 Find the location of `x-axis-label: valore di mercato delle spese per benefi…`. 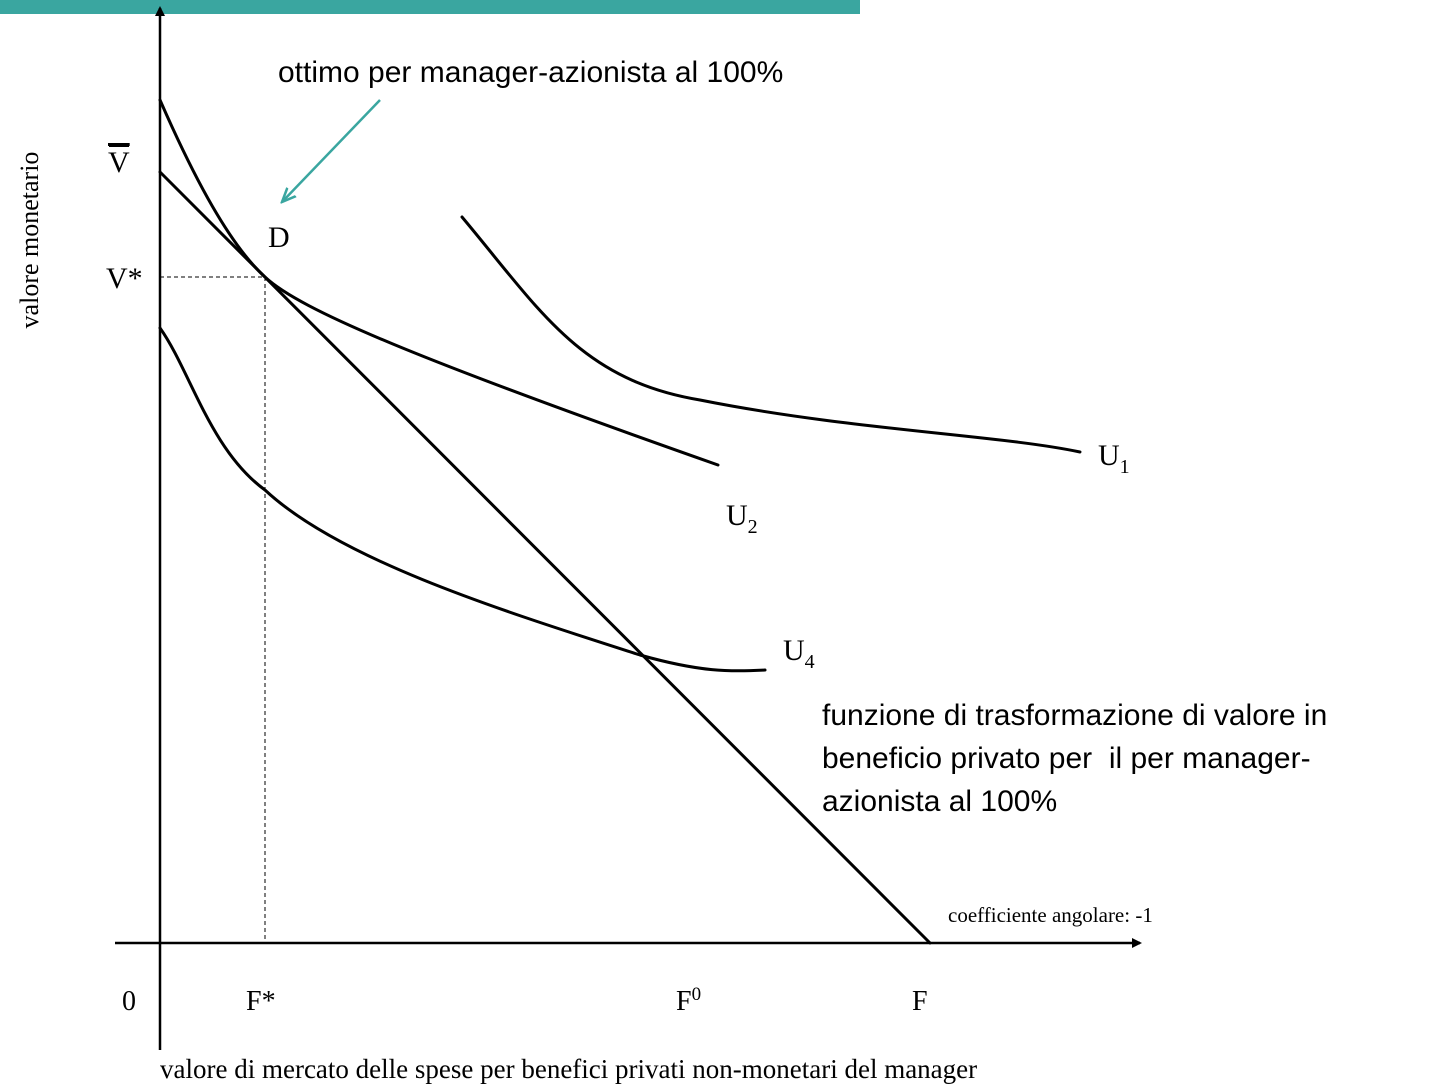

x-axis-label: valore di mercato delle spese per benefi… is located at coordinates (568, 1069).